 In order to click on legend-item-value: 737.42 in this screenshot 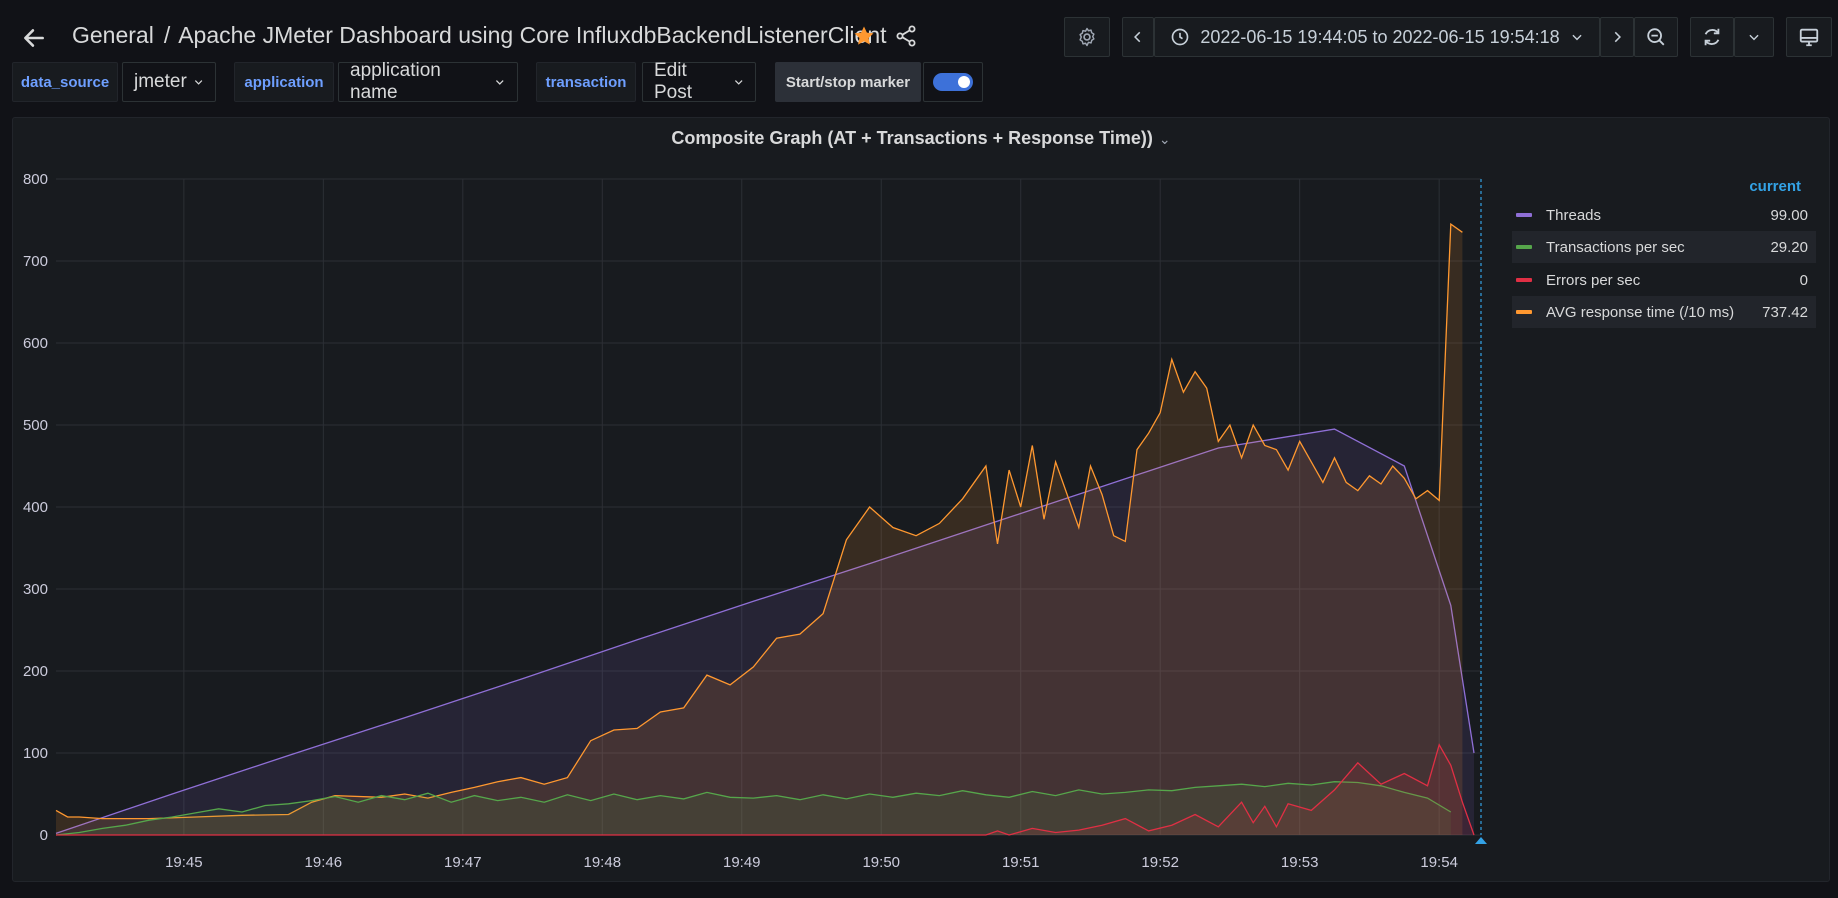, I will do `click(1785, 312)`.